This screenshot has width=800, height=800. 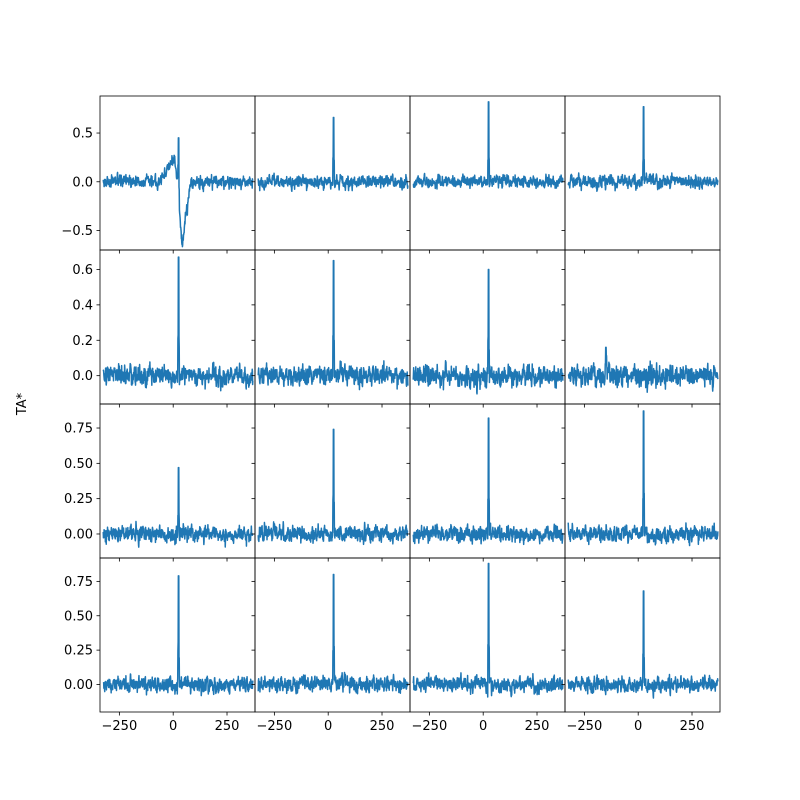 What do you see at coordinates (82, 134) in the screenshot?
I see `y-tick-label: 0.5` at bounding box center [82, 134].